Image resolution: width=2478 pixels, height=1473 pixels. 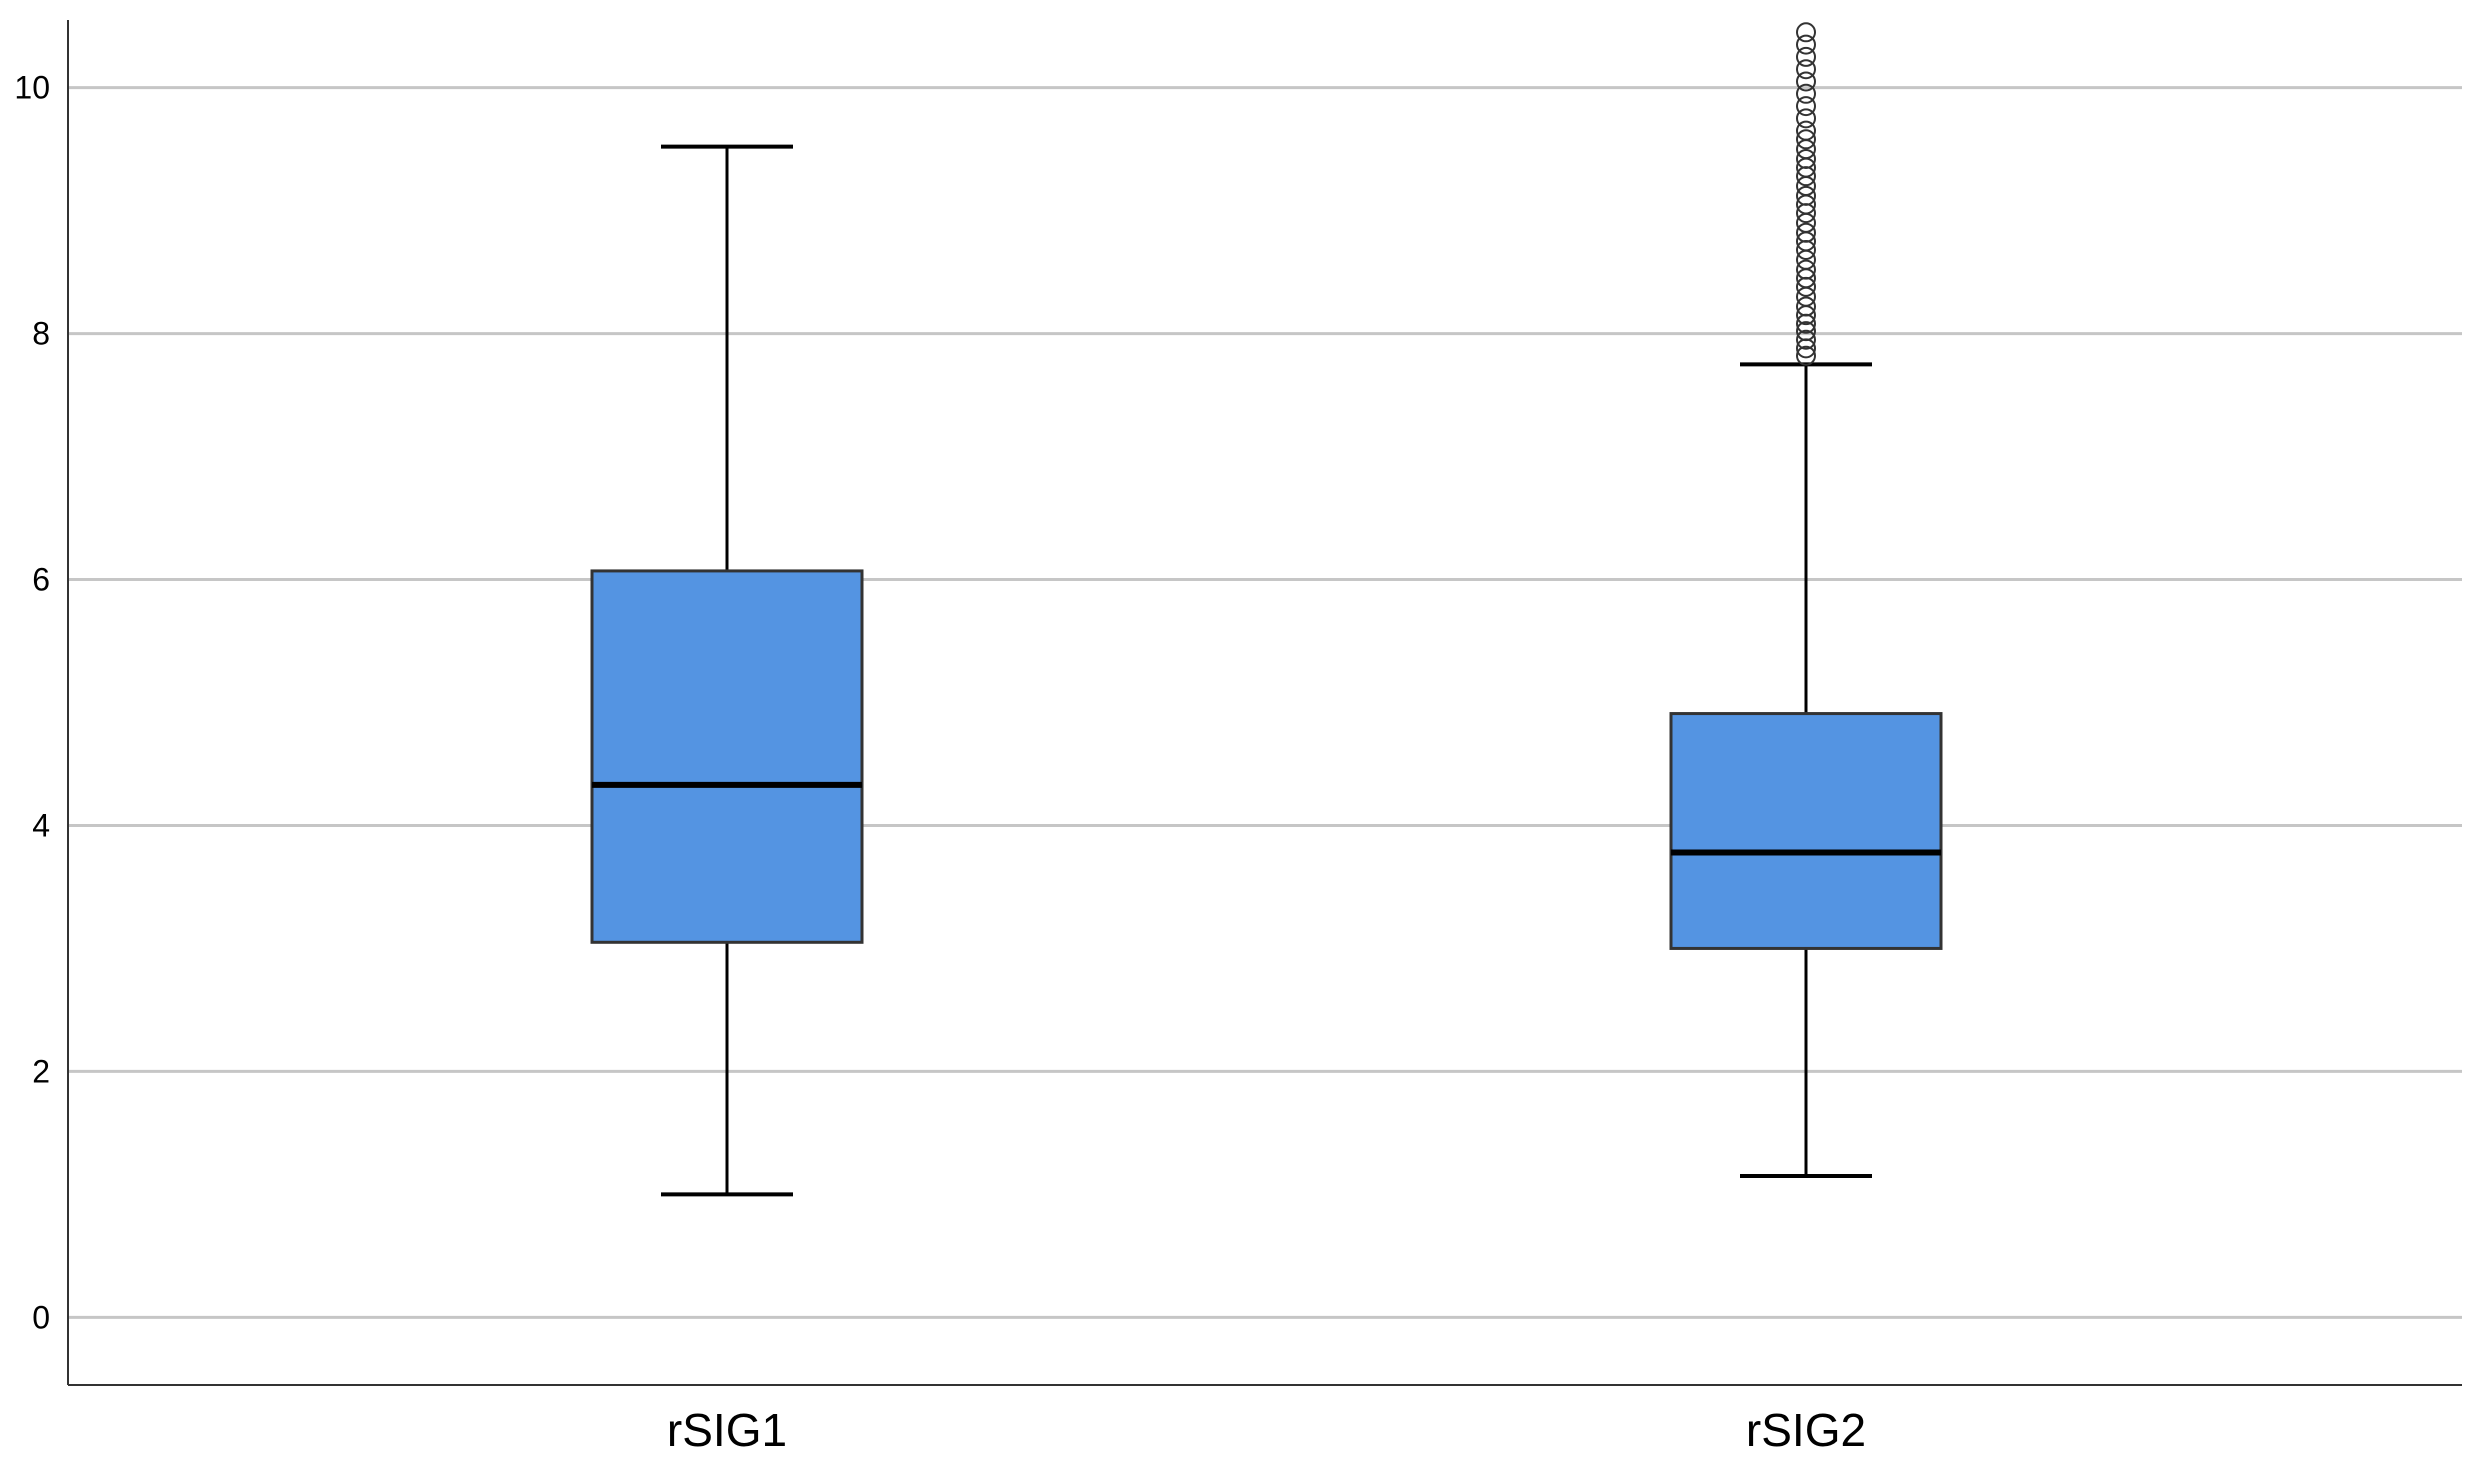 What do you see at coordinates (727, 1430) in the screenshot?
I see `category-label-rSIG1: rSIG1` at bounding box center [727, 1430].